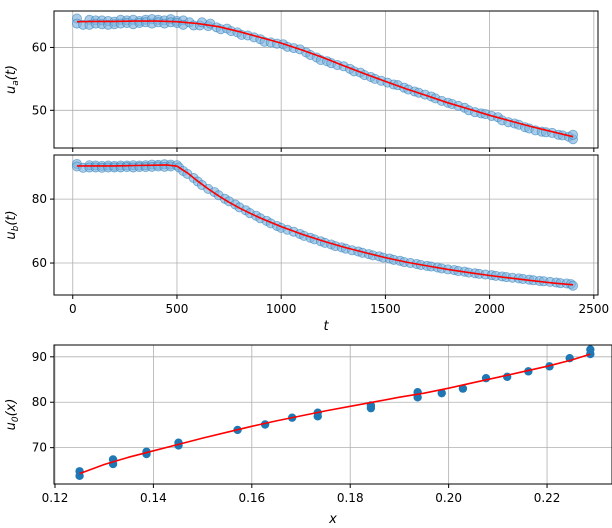  What do you see at coordinates (332, 519) in the screenshot?
I see `x-axis-label: x` at bounding box center [332, 519].